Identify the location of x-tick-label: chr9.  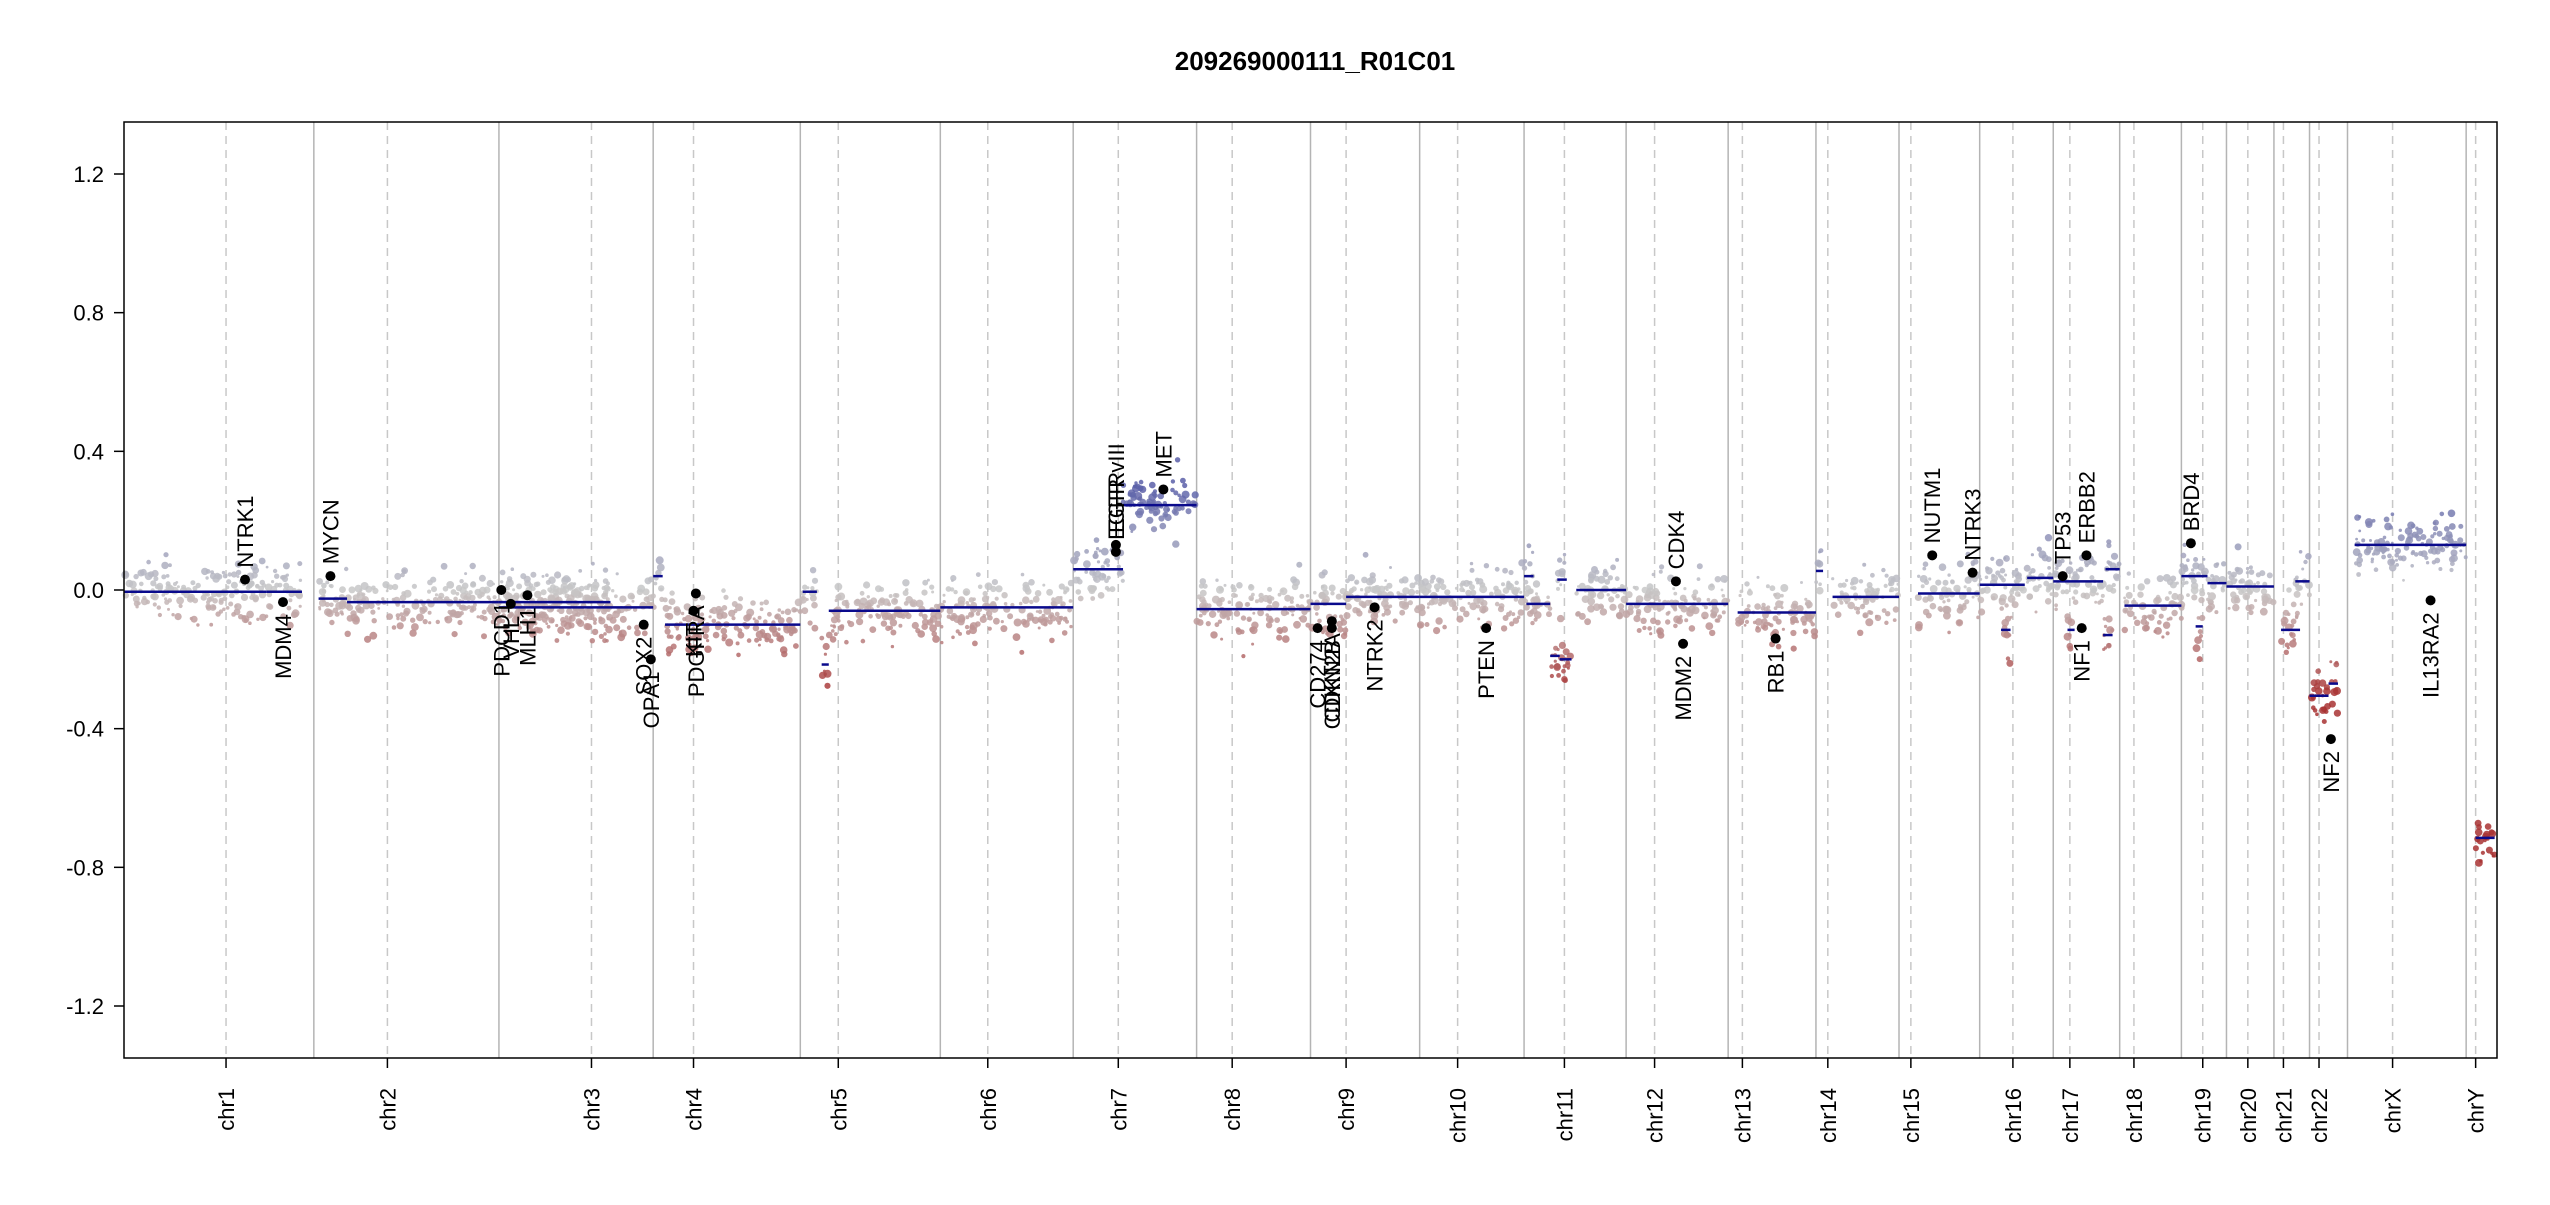
(1346, 1109).